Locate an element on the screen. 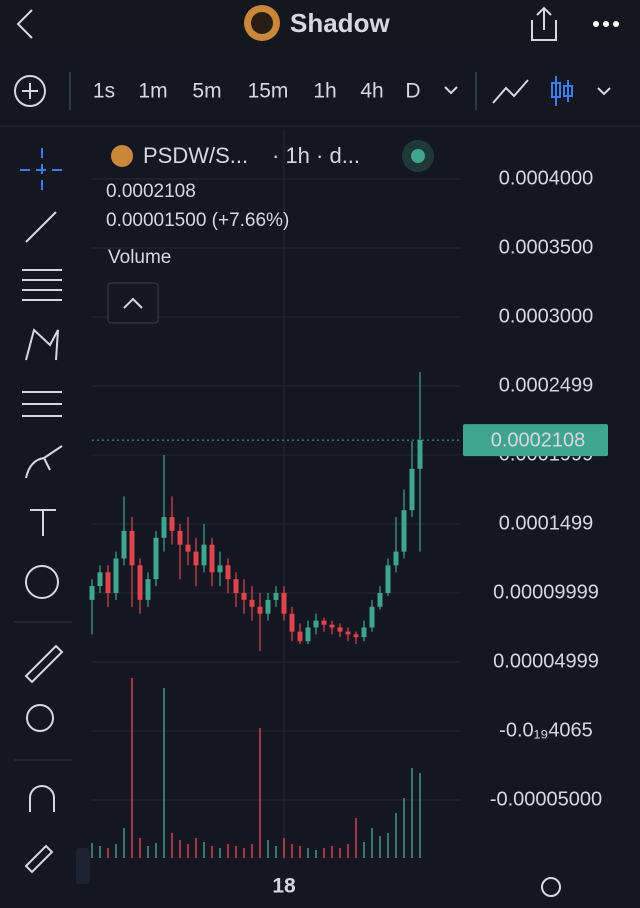 The width and height of the screenshot is (640, 908). collapse-legend-button is located at coordinates (133, 303).